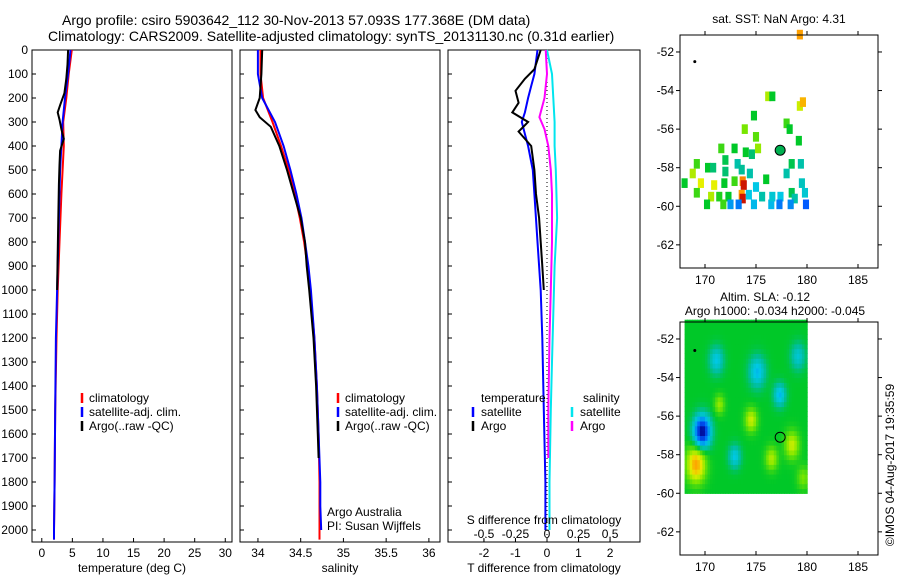 This screenshot has height=580, width=900. Describe the element at coordinates (666, 455) in the screenshot. I see `y-tick-label: -58` at that location.